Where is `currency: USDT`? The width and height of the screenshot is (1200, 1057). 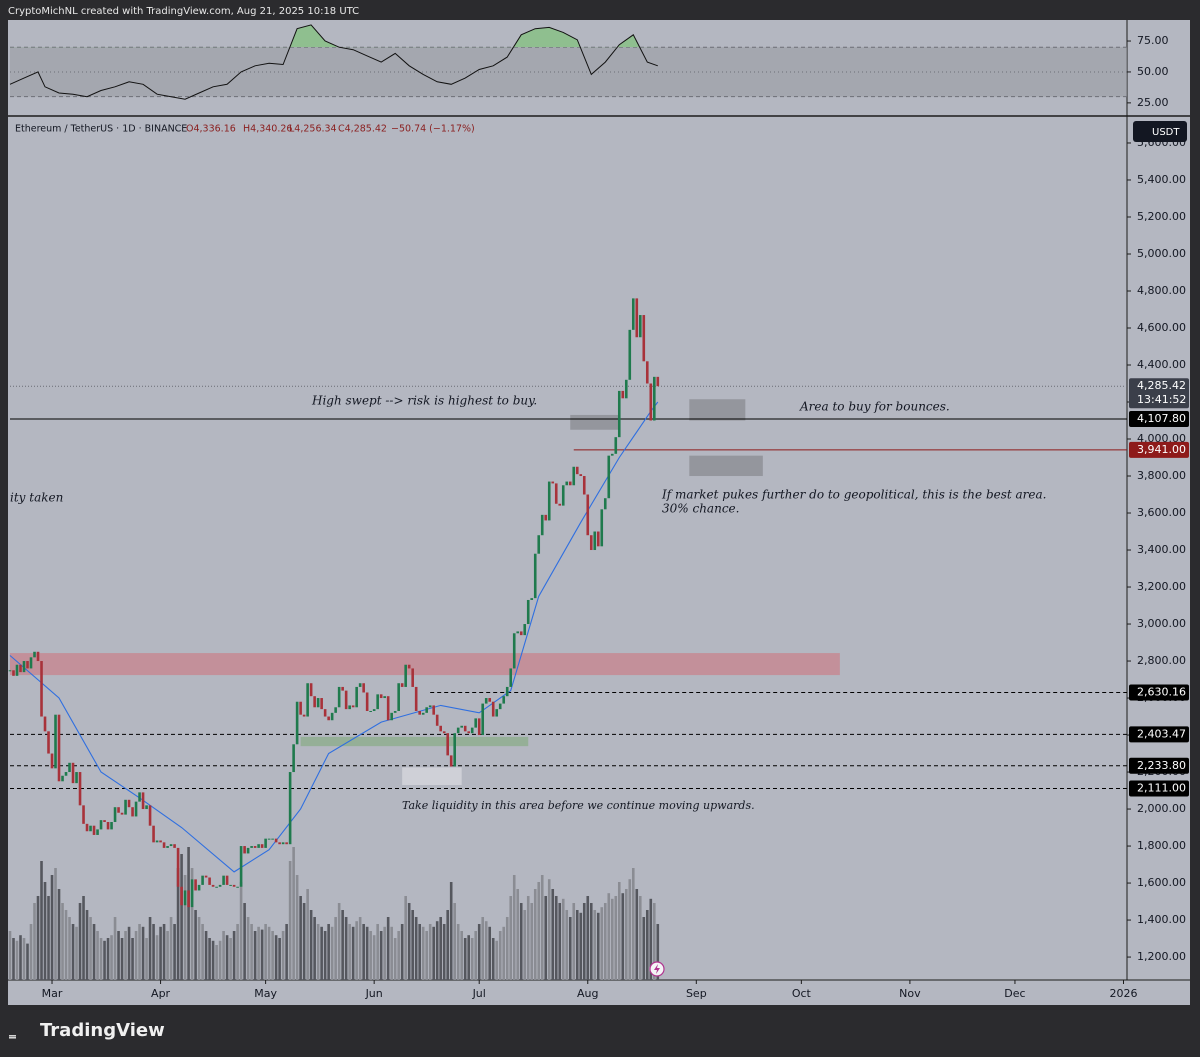 currency: USDT is located at coordinates (1166, 132).